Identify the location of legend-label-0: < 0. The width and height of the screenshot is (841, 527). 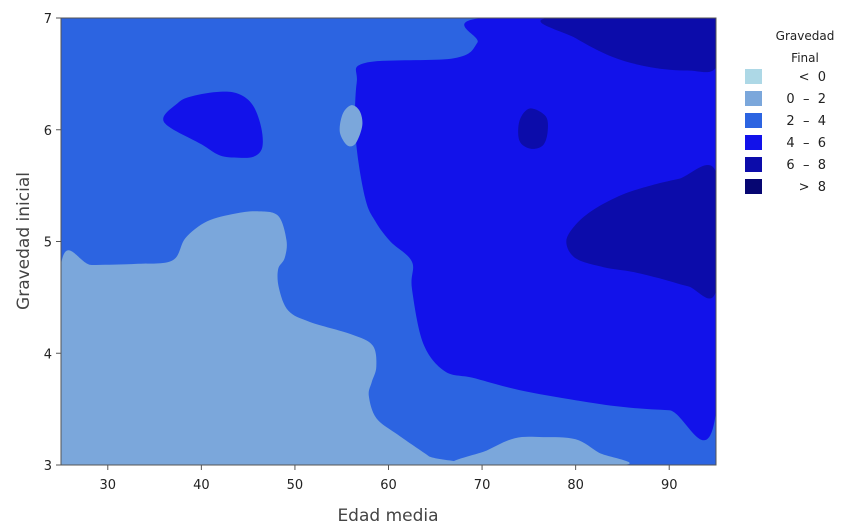
(812, 77).